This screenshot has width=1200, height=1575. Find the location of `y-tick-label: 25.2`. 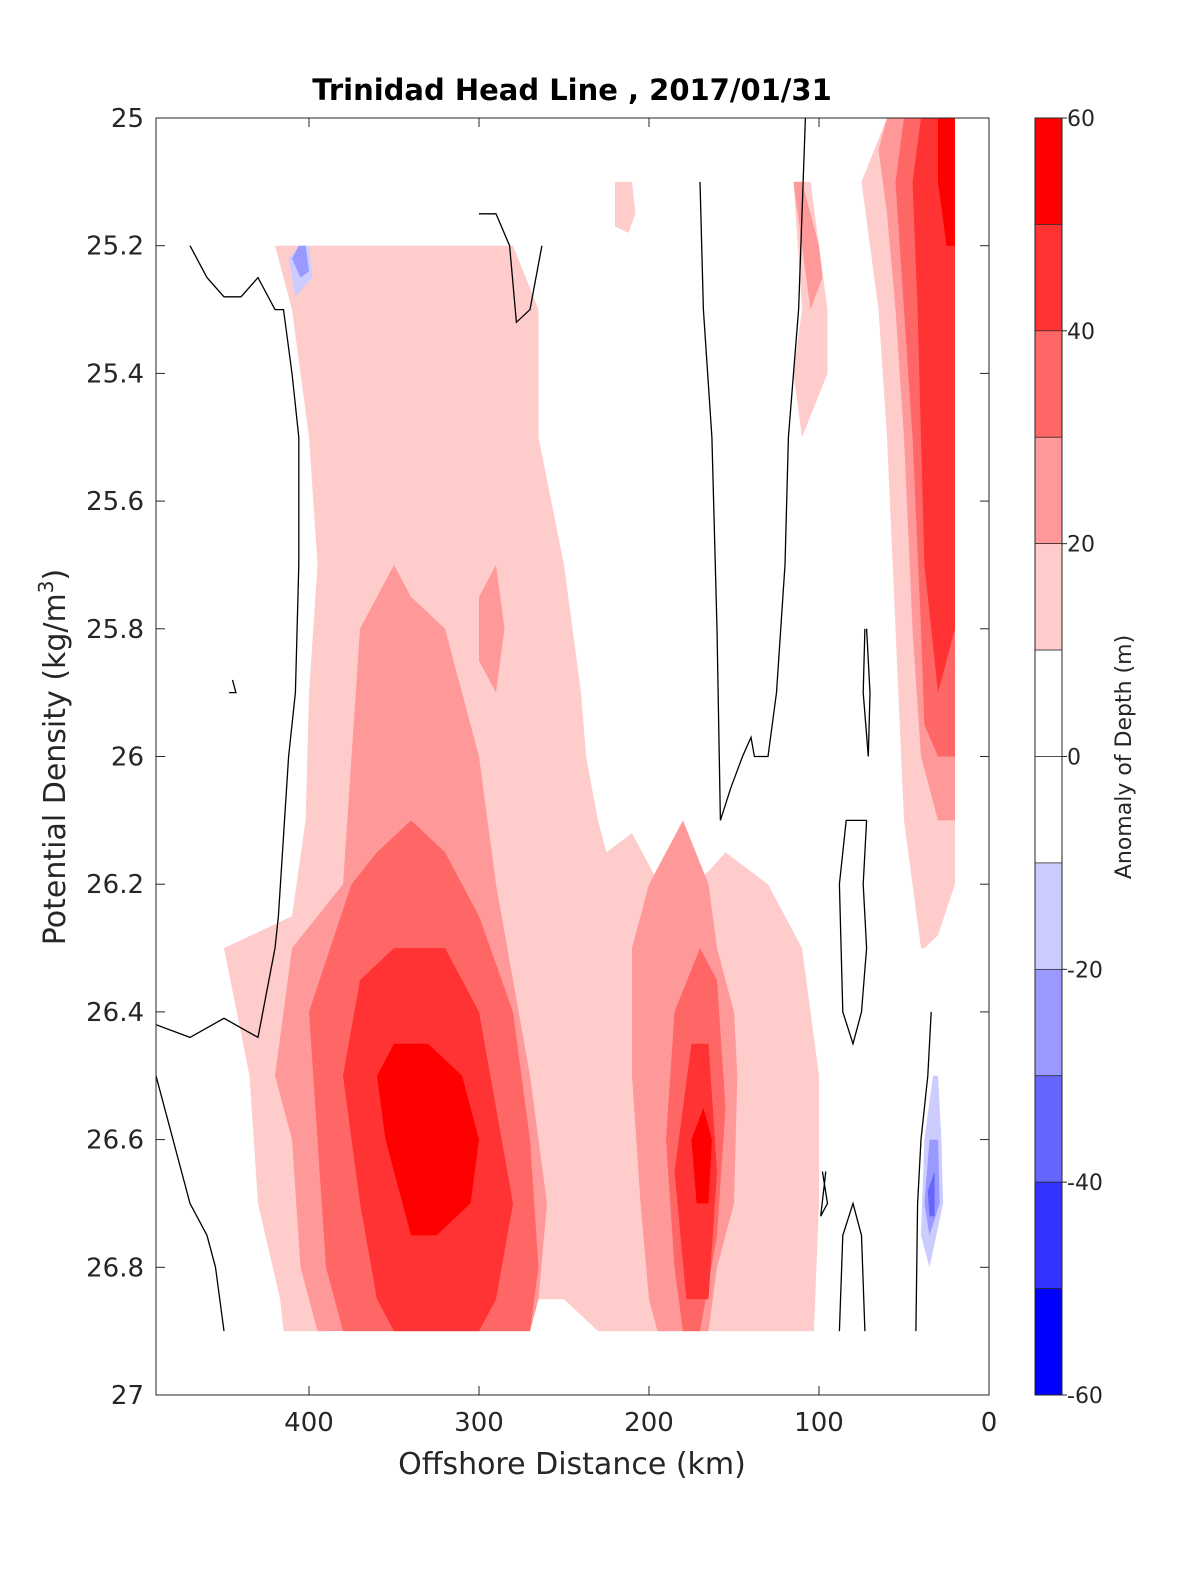

y-tick-label: 25.2 is located at coordinates (115, 247).